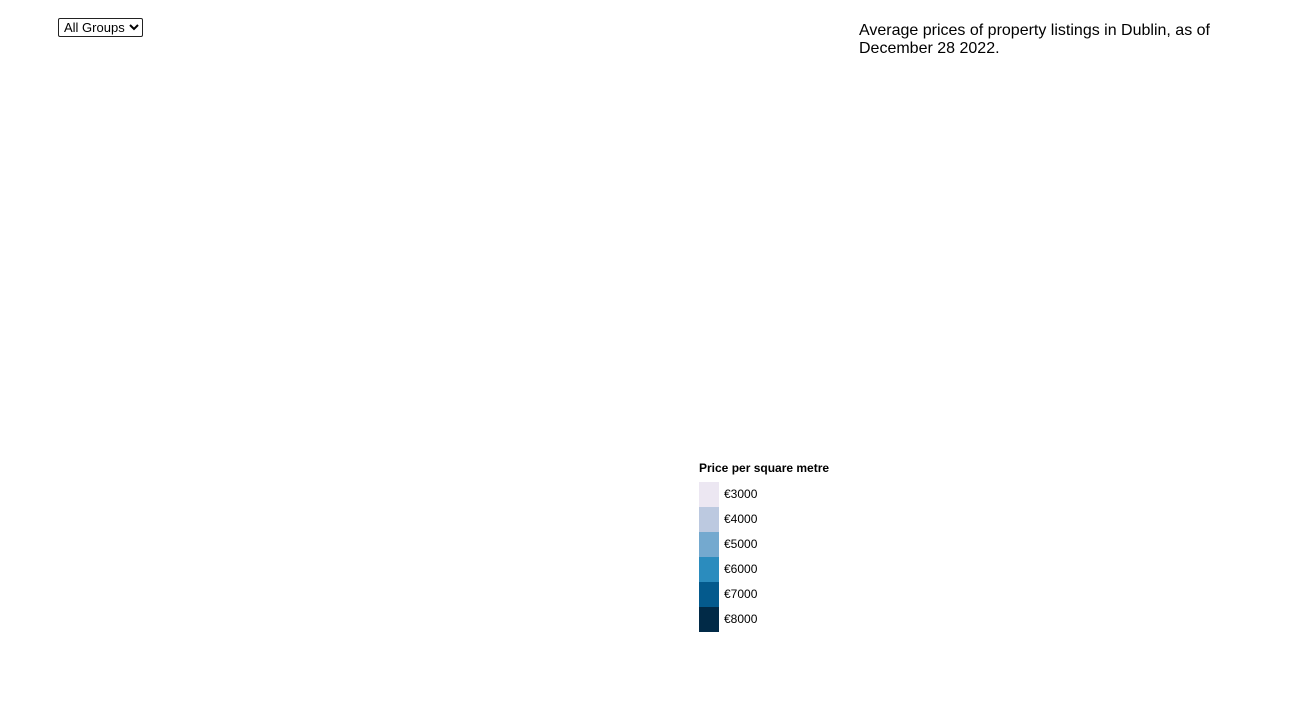  Describe the element at coordinates (741, 569) in the screenshot. I see `legend-label: €6000` at that location.